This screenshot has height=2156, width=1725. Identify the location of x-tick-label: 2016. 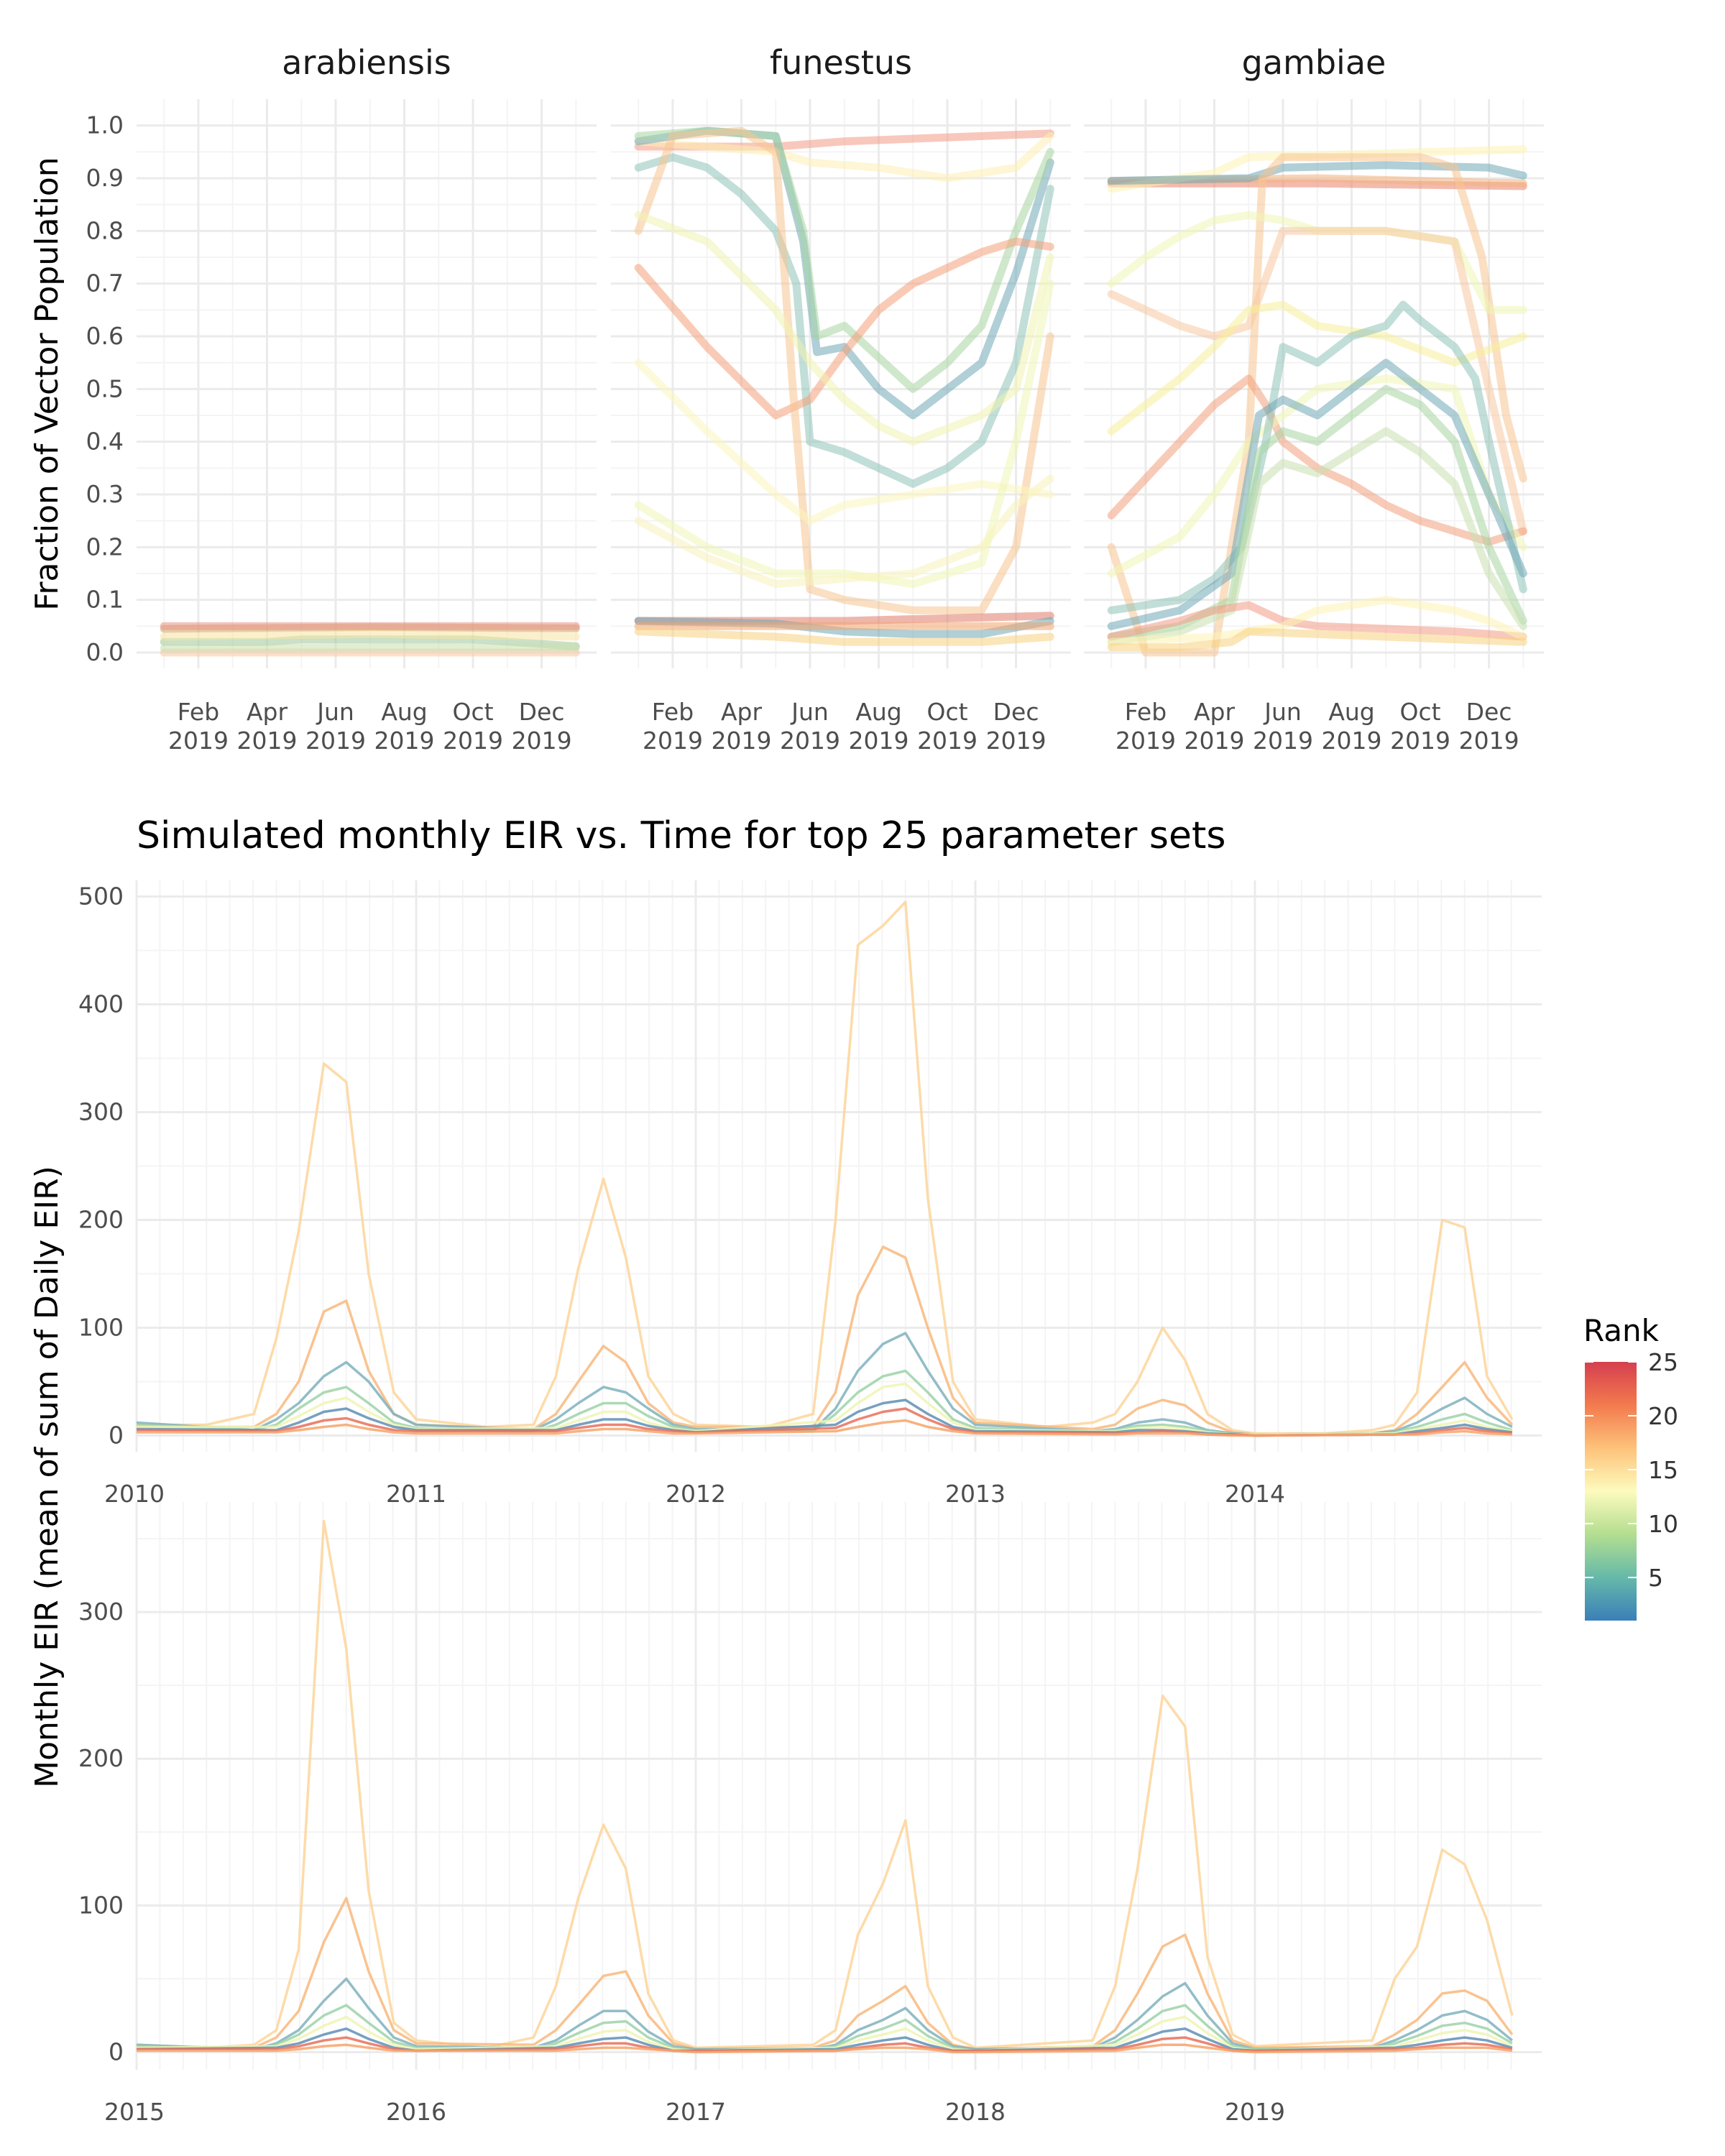
(416, 2112).